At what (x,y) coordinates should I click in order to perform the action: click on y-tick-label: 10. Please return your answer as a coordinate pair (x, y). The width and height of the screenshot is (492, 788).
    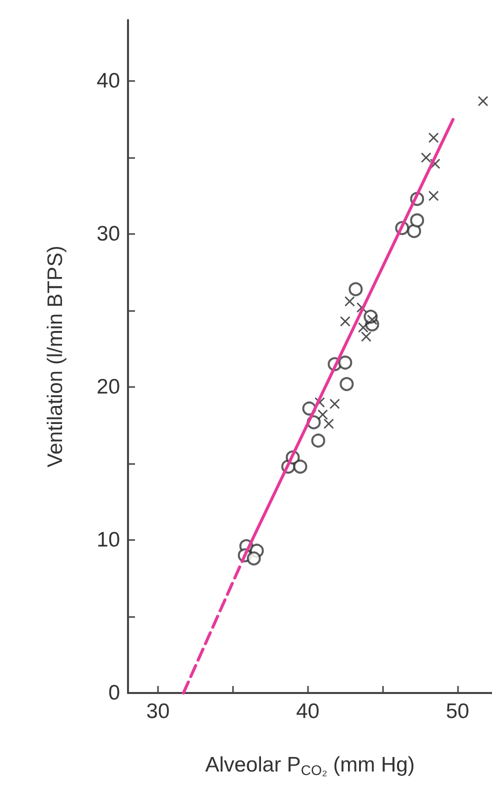
    Looking at the image, I should click on (108, 540).